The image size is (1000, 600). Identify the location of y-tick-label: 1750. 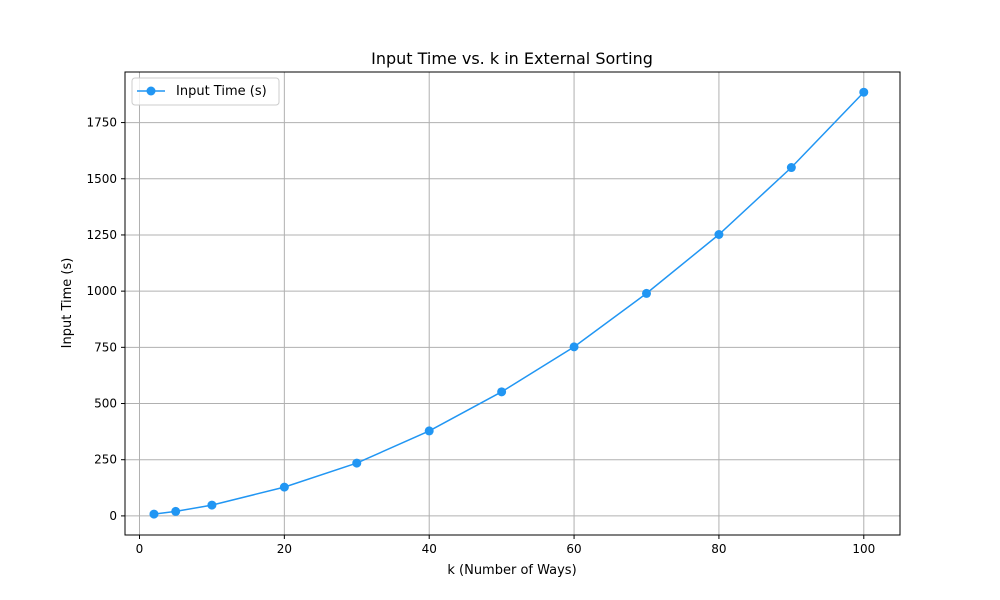
(101, 123).